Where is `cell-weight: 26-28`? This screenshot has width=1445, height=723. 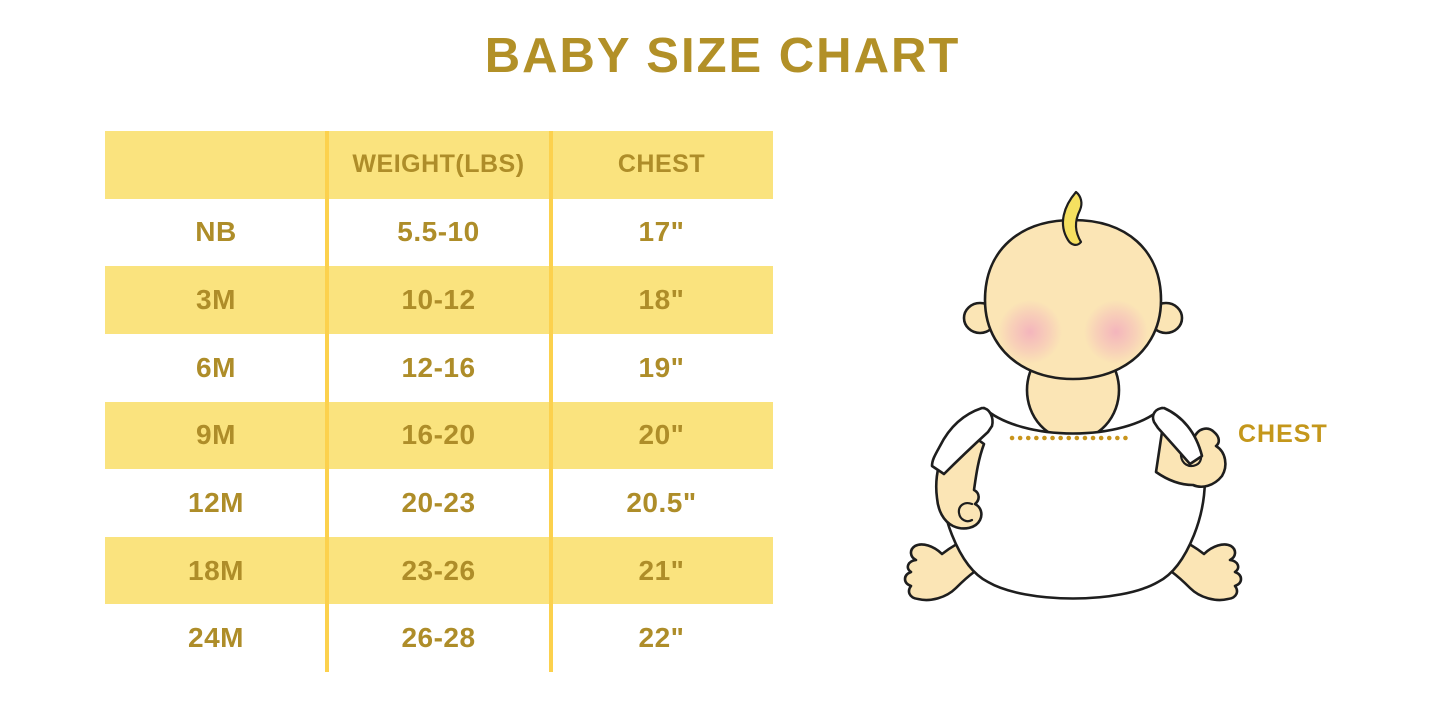 cell-weight: 26-28 is located at coordinates (438, 638).